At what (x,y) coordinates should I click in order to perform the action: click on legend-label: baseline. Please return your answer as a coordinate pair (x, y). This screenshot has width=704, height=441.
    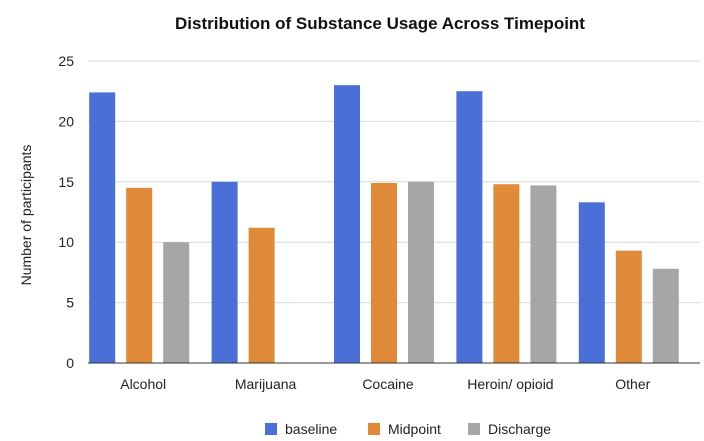
    Looking at the image, I should click on (311, 429).